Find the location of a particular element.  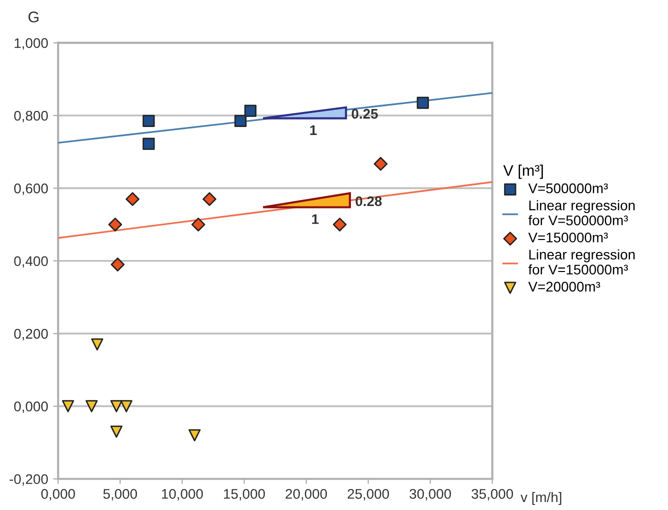

x-tick-label: 0,000 is located at coordinates (58, 494).